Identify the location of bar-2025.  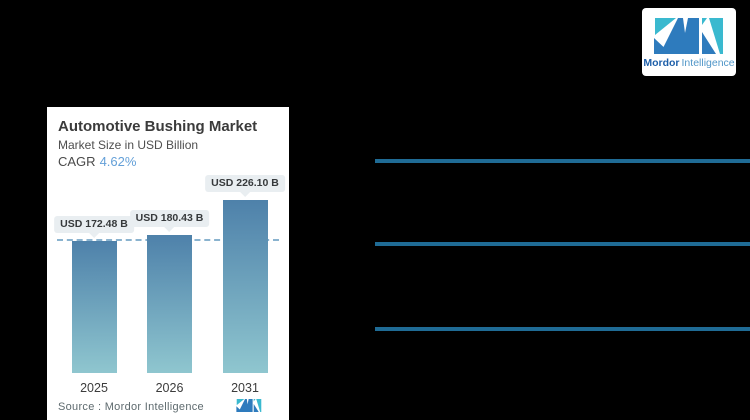
(94, 307).